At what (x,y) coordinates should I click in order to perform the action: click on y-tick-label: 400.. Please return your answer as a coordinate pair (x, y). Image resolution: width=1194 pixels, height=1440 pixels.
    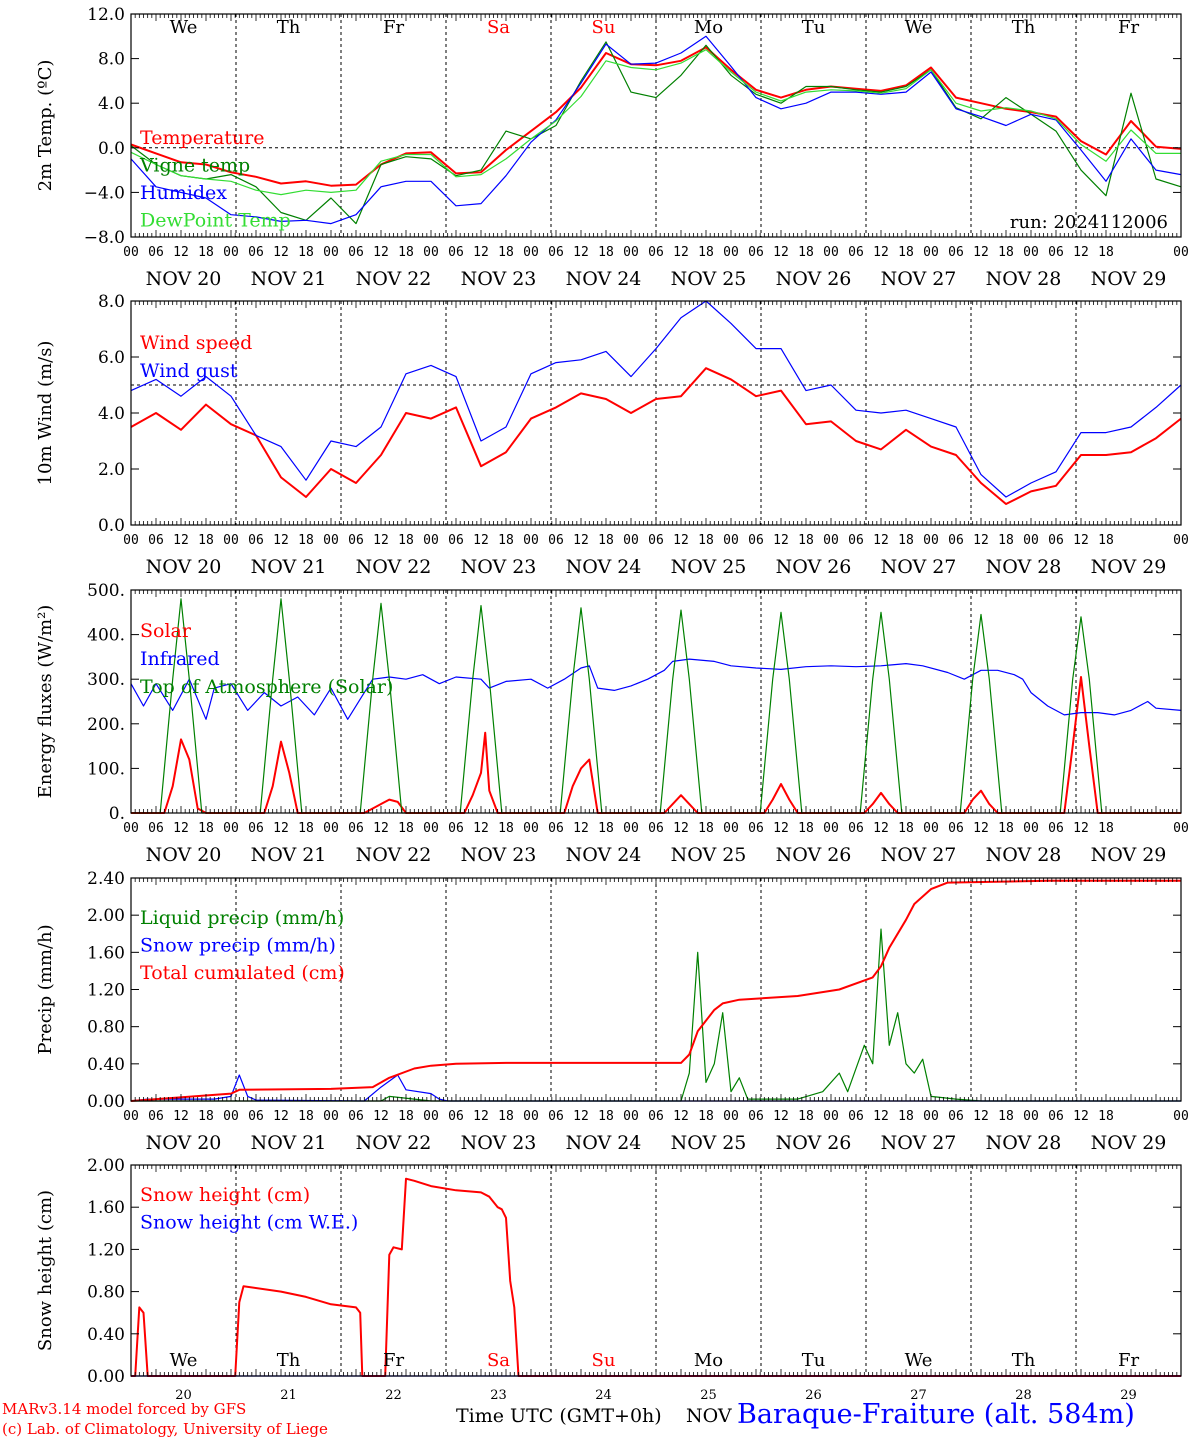
    Looking at the image, I should click on (106, 636).